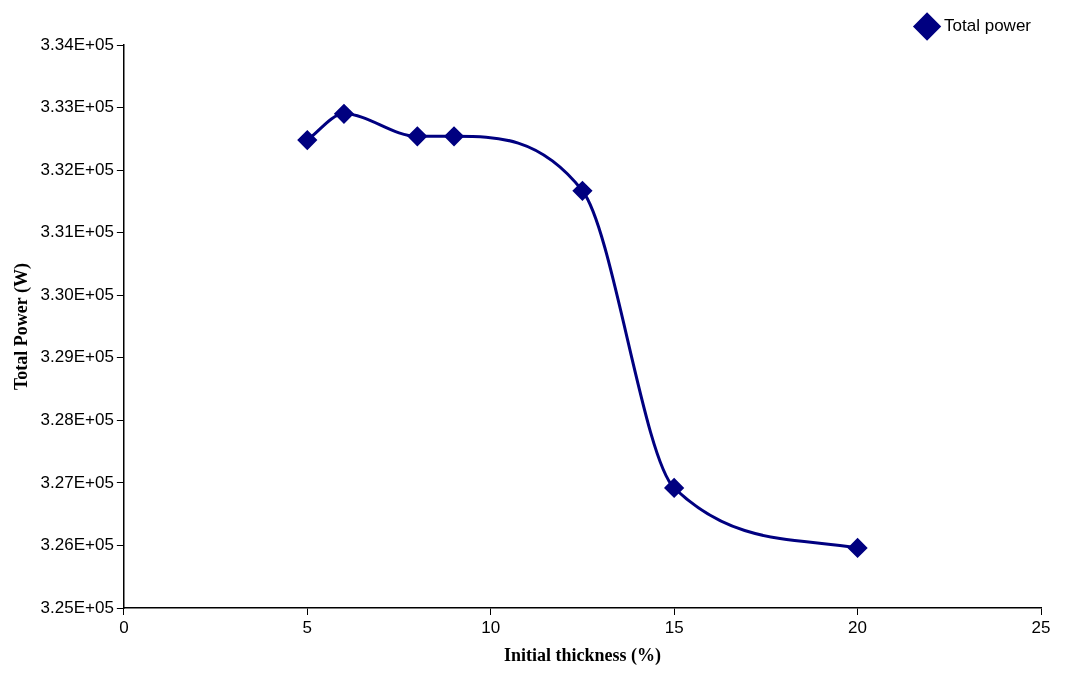 The image size is (1071, 677). What do you see at coordinates (77, 169) in the screenshot?
I see `y-tick-label: 3.32E+05` at bounding box center [77, 169].